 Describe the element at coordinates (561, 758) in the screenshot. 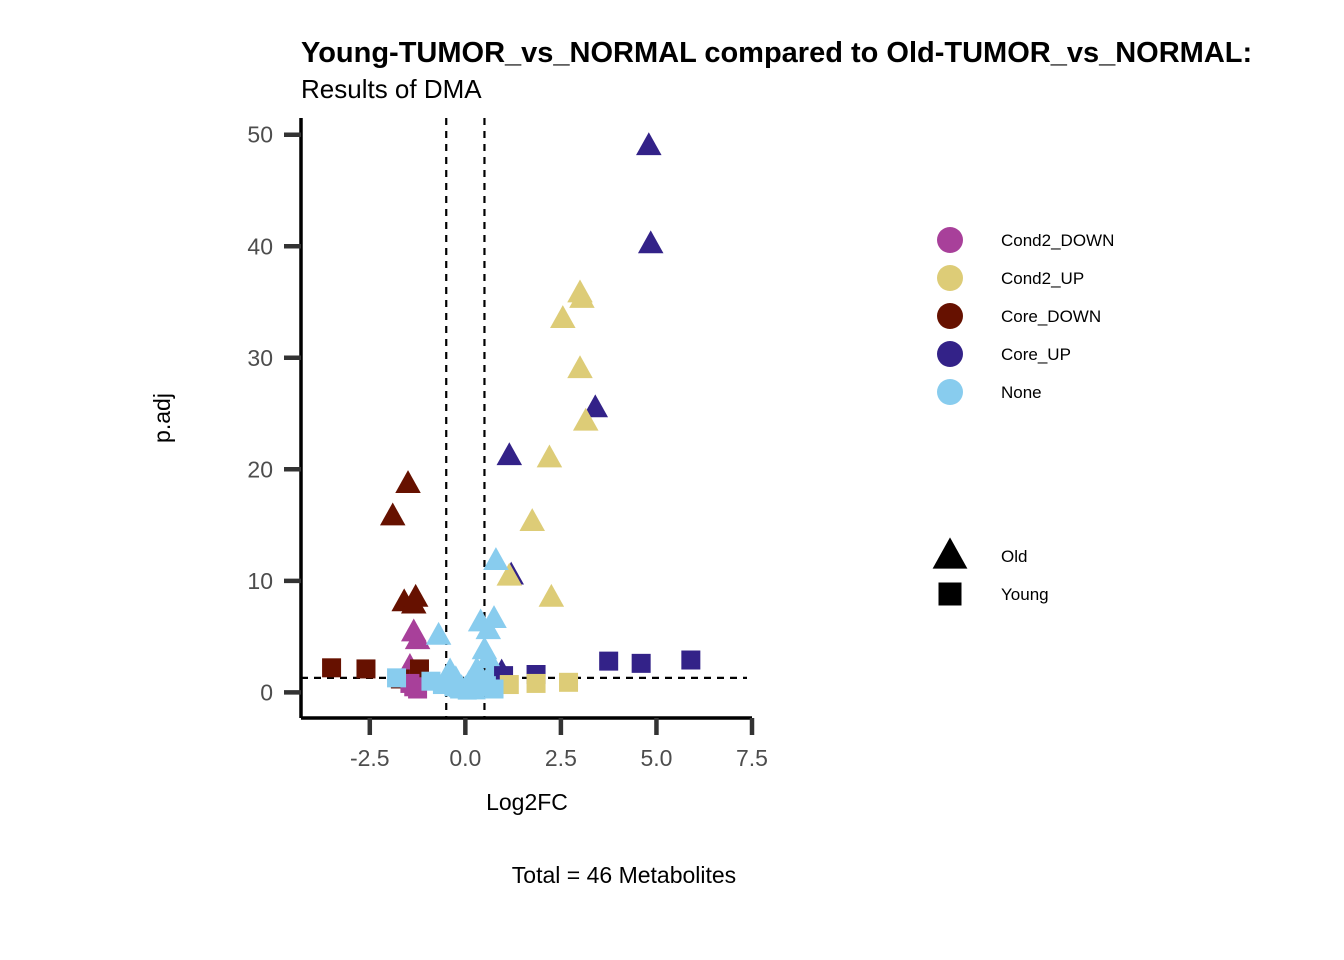

I see `x-tick-label: 2.5` at that location.